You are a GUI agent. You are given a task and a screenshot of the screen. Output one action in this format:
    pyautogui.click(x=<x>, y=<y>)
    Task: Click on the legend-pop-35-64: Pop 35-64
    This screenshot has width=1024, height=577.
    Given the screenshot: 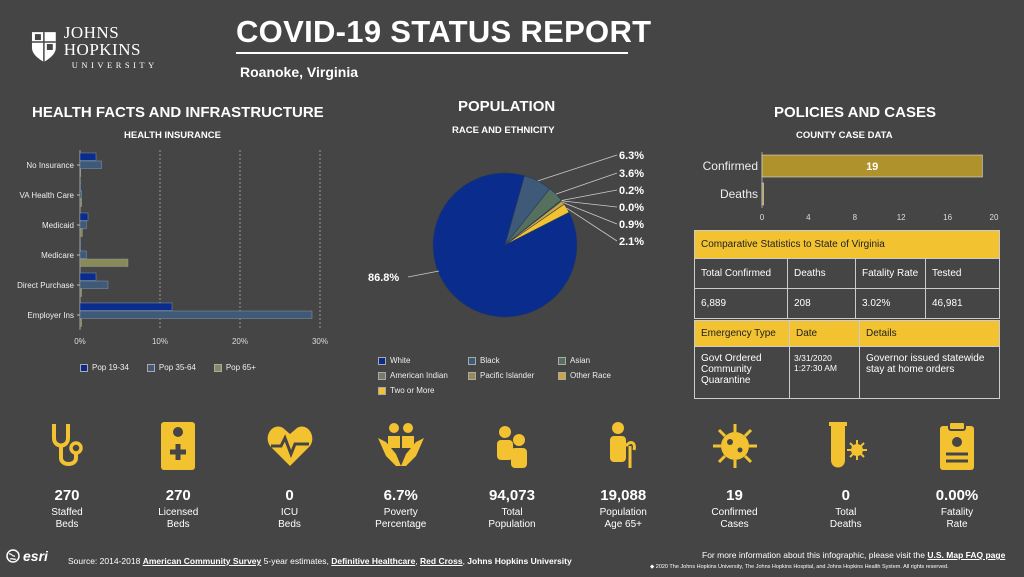 What is the action you would take?
    pyautogui.click(x=171, y=367)
    